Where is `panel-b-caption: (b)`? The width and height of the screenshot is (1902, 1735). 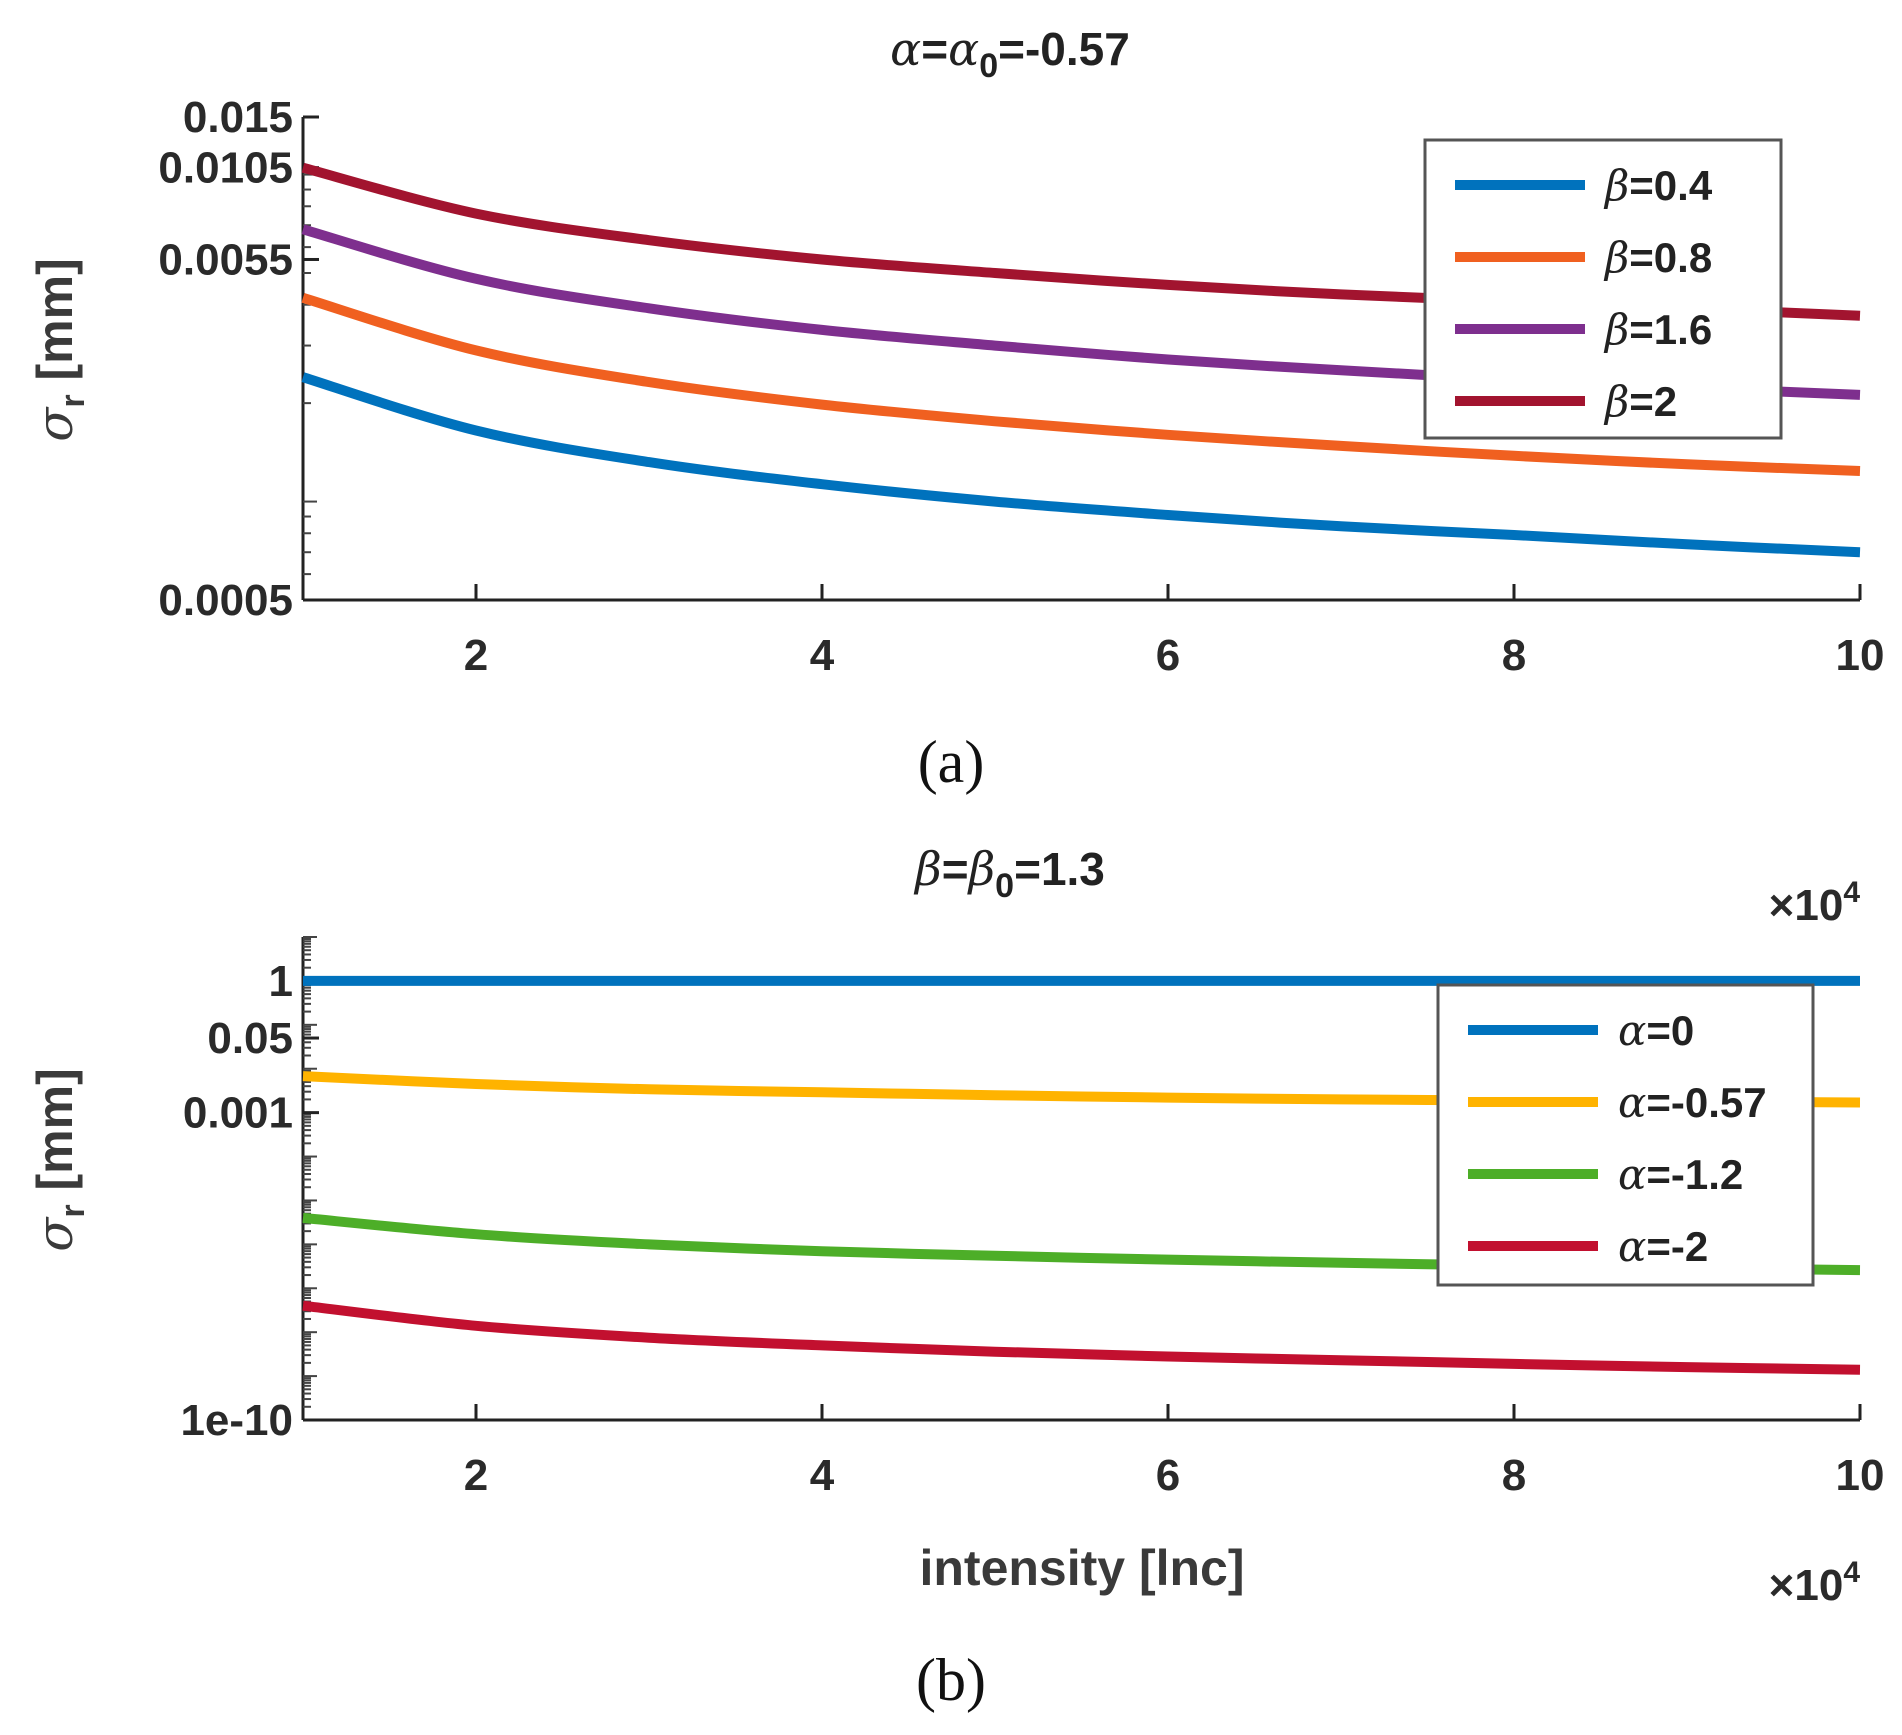 panel-b-caption: (b) is located at coordinates (951, 1680).